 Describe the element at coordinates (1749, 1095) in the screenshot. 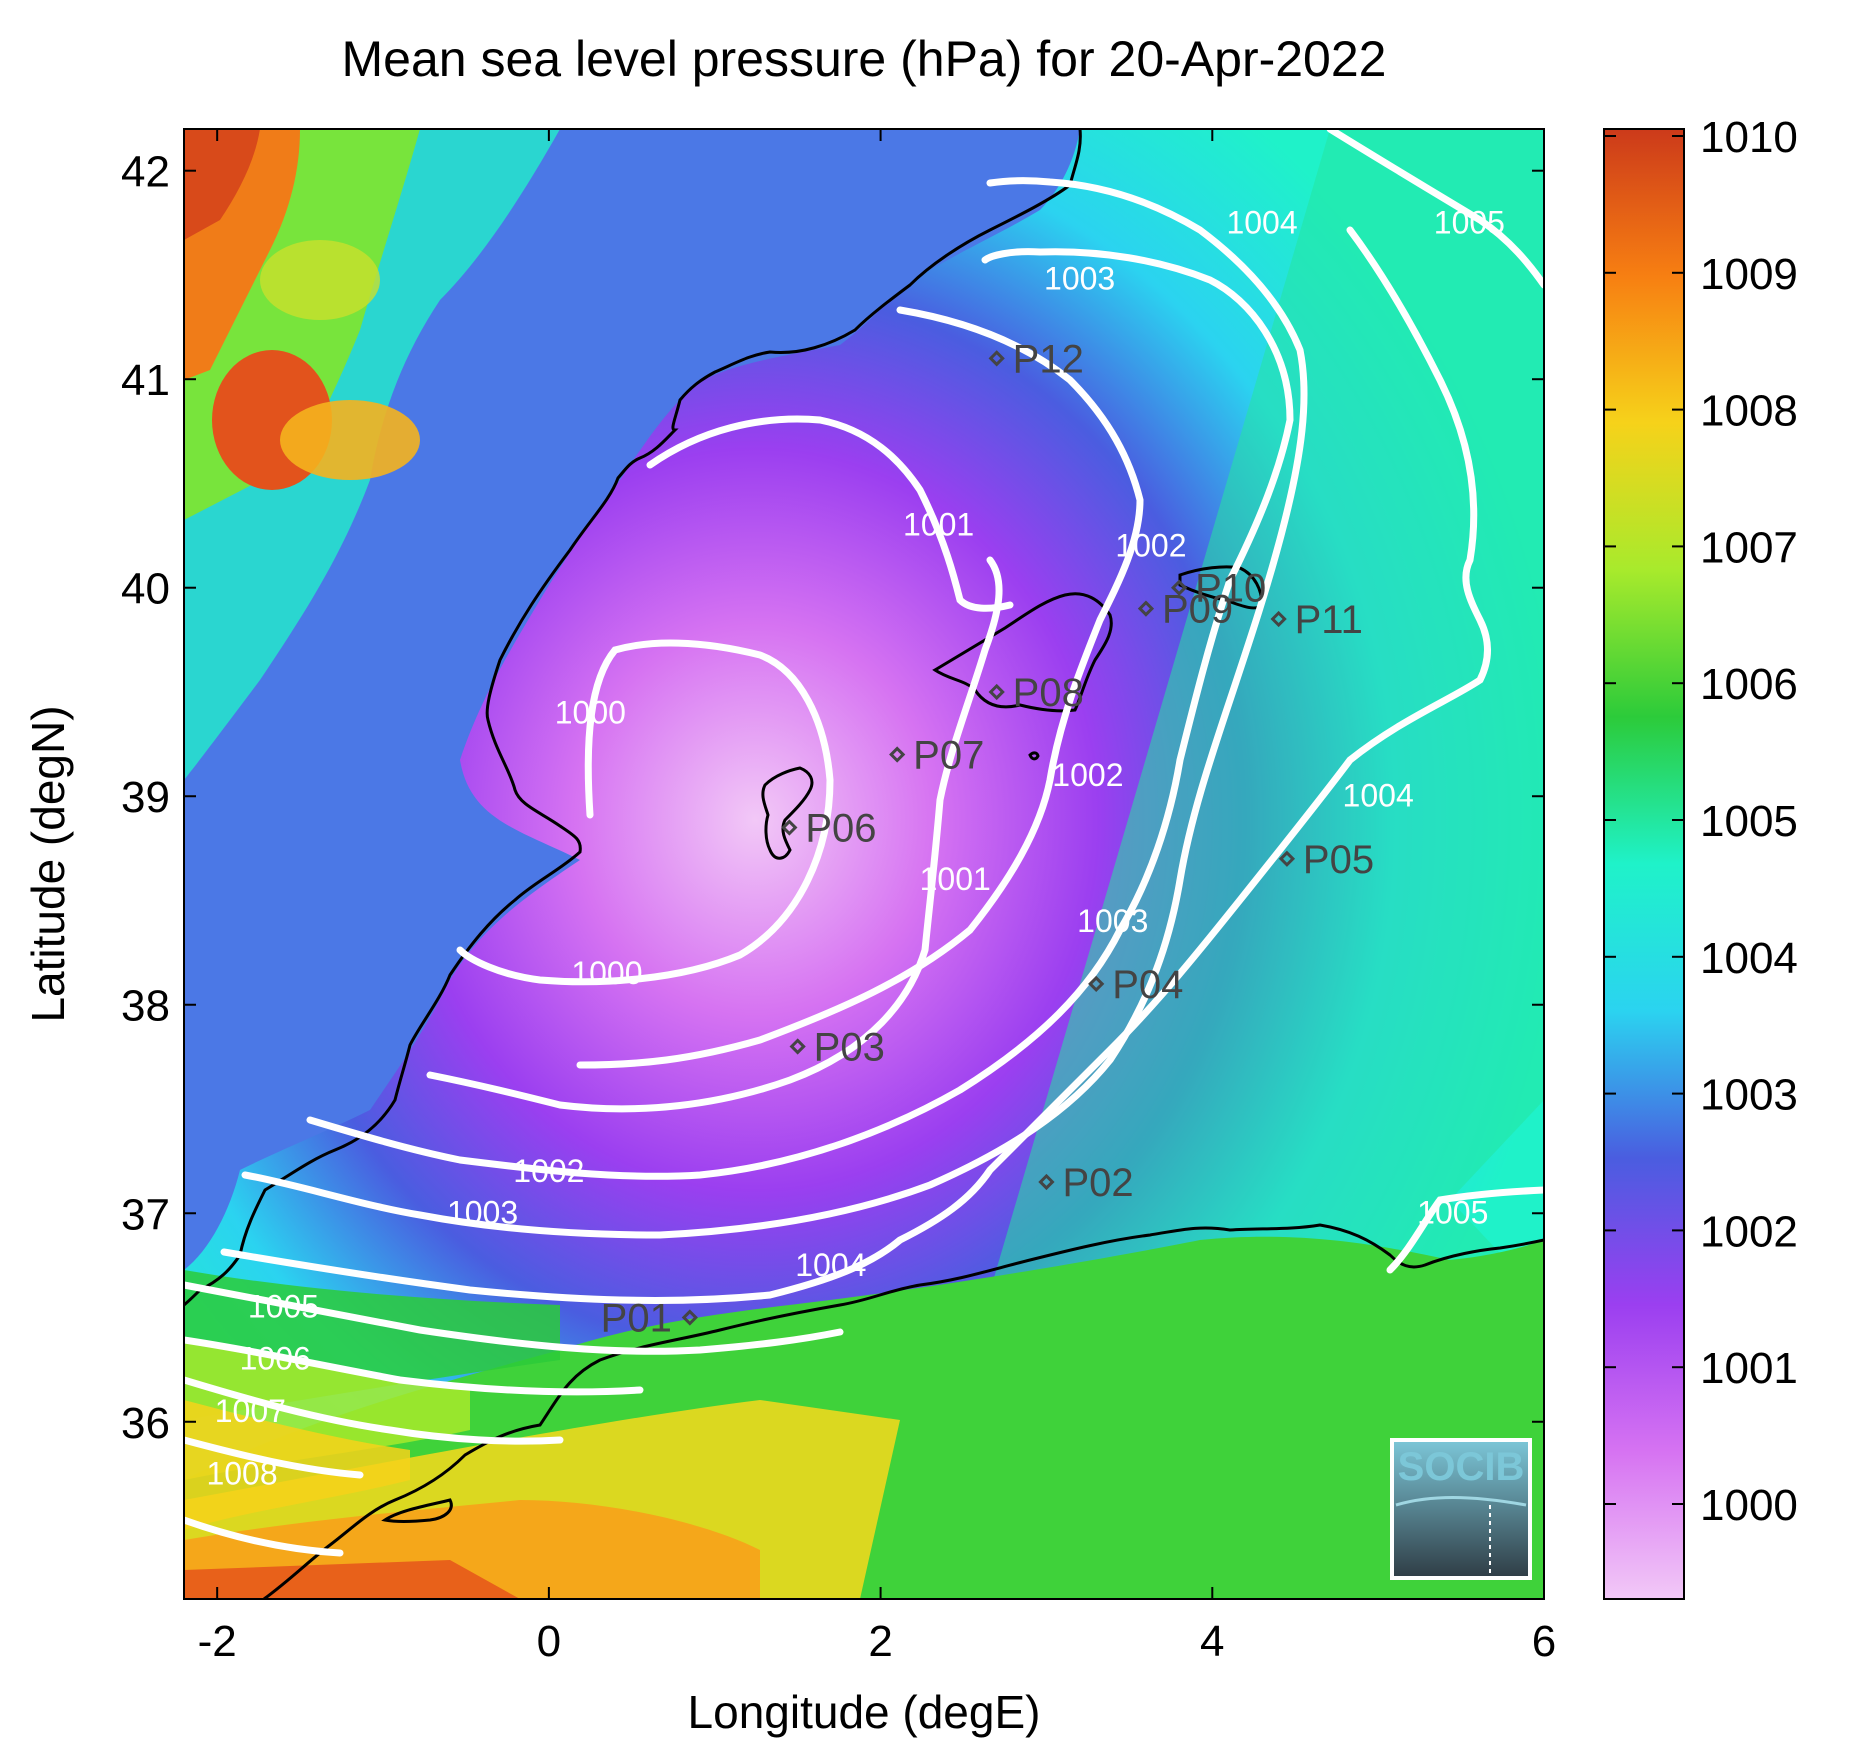

I see `colorbar-tick-label: 1003` at that location.